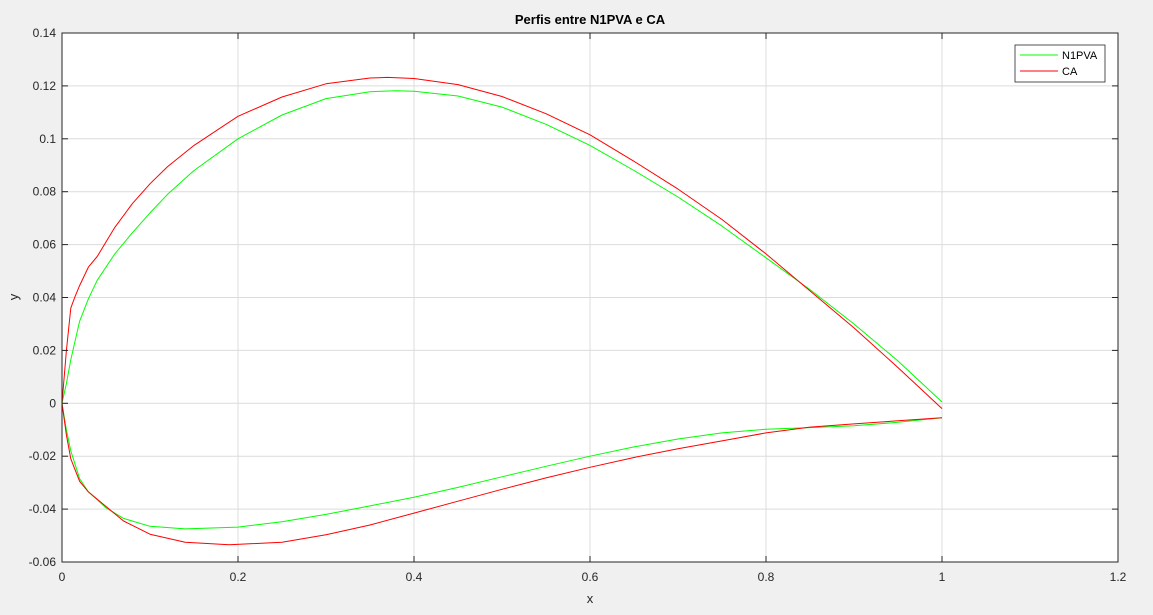 The height and width of the screenshot is (615, 1153). What do you see at coordinates (1070, 72) in the screenshot?
I see `legend-label-ca: CA` at bounding box center [1070, 72].